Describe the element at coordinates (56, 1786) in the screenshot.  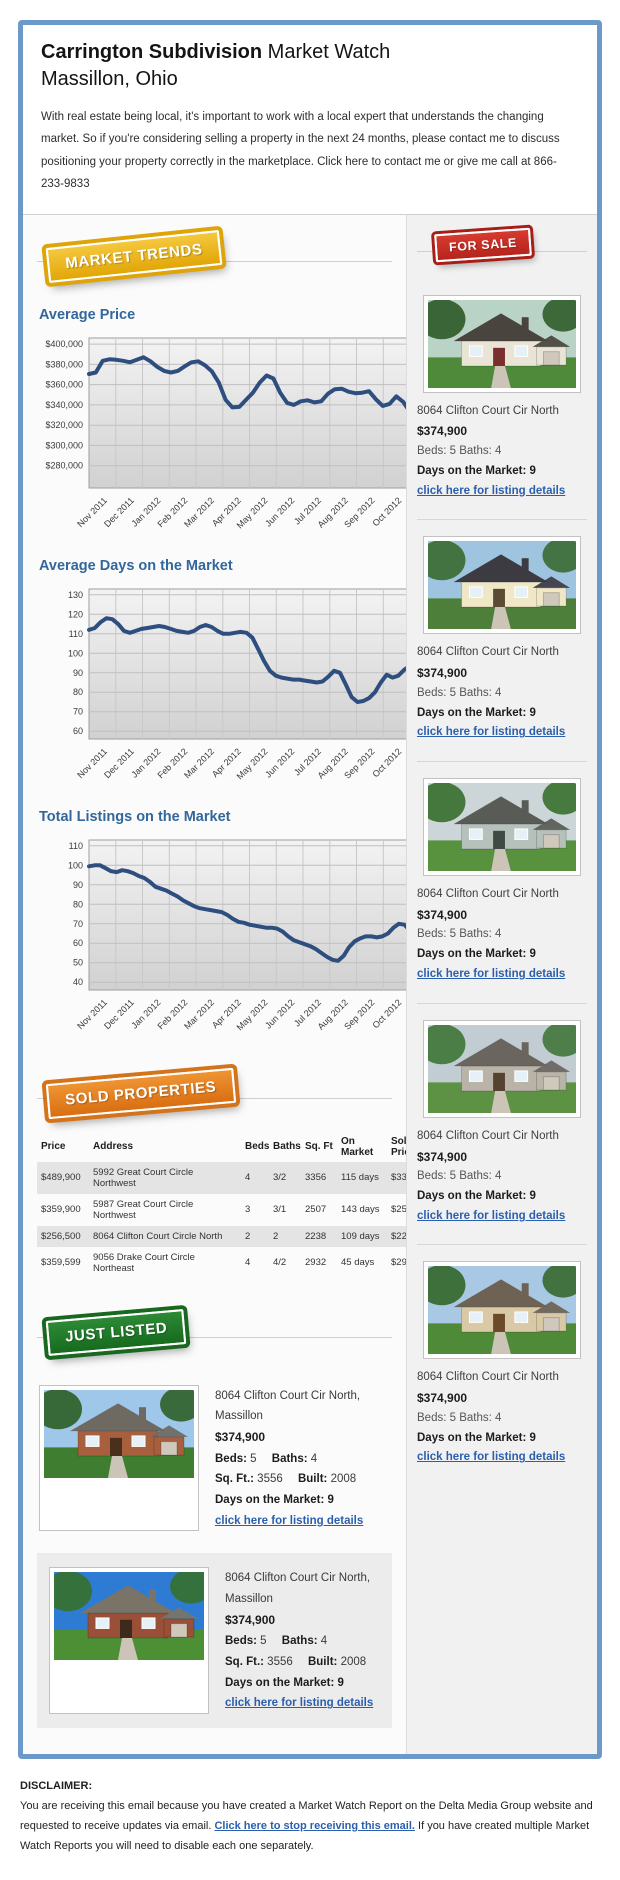
I see `disclaimer-heading: DISCLAIMER:` at that location.